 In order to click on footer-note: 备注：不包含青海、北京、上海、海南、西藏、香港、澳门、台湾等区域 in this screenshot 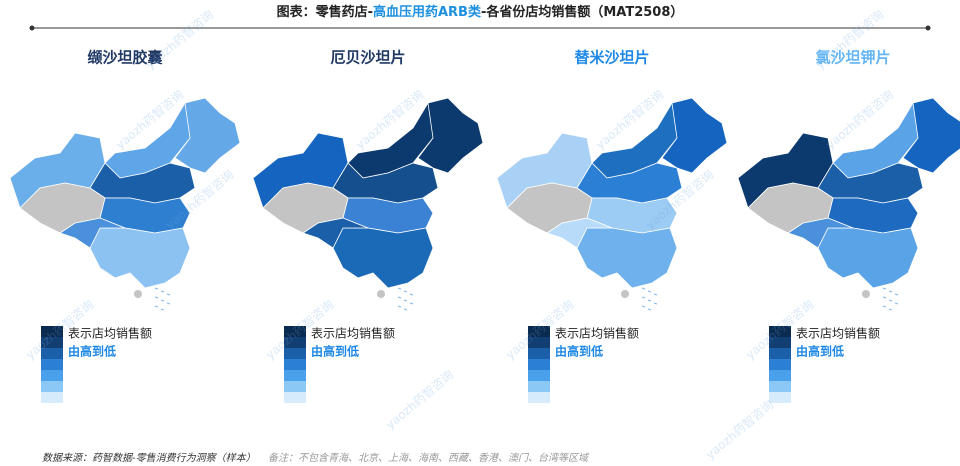, I will do `click(429, 458)`.